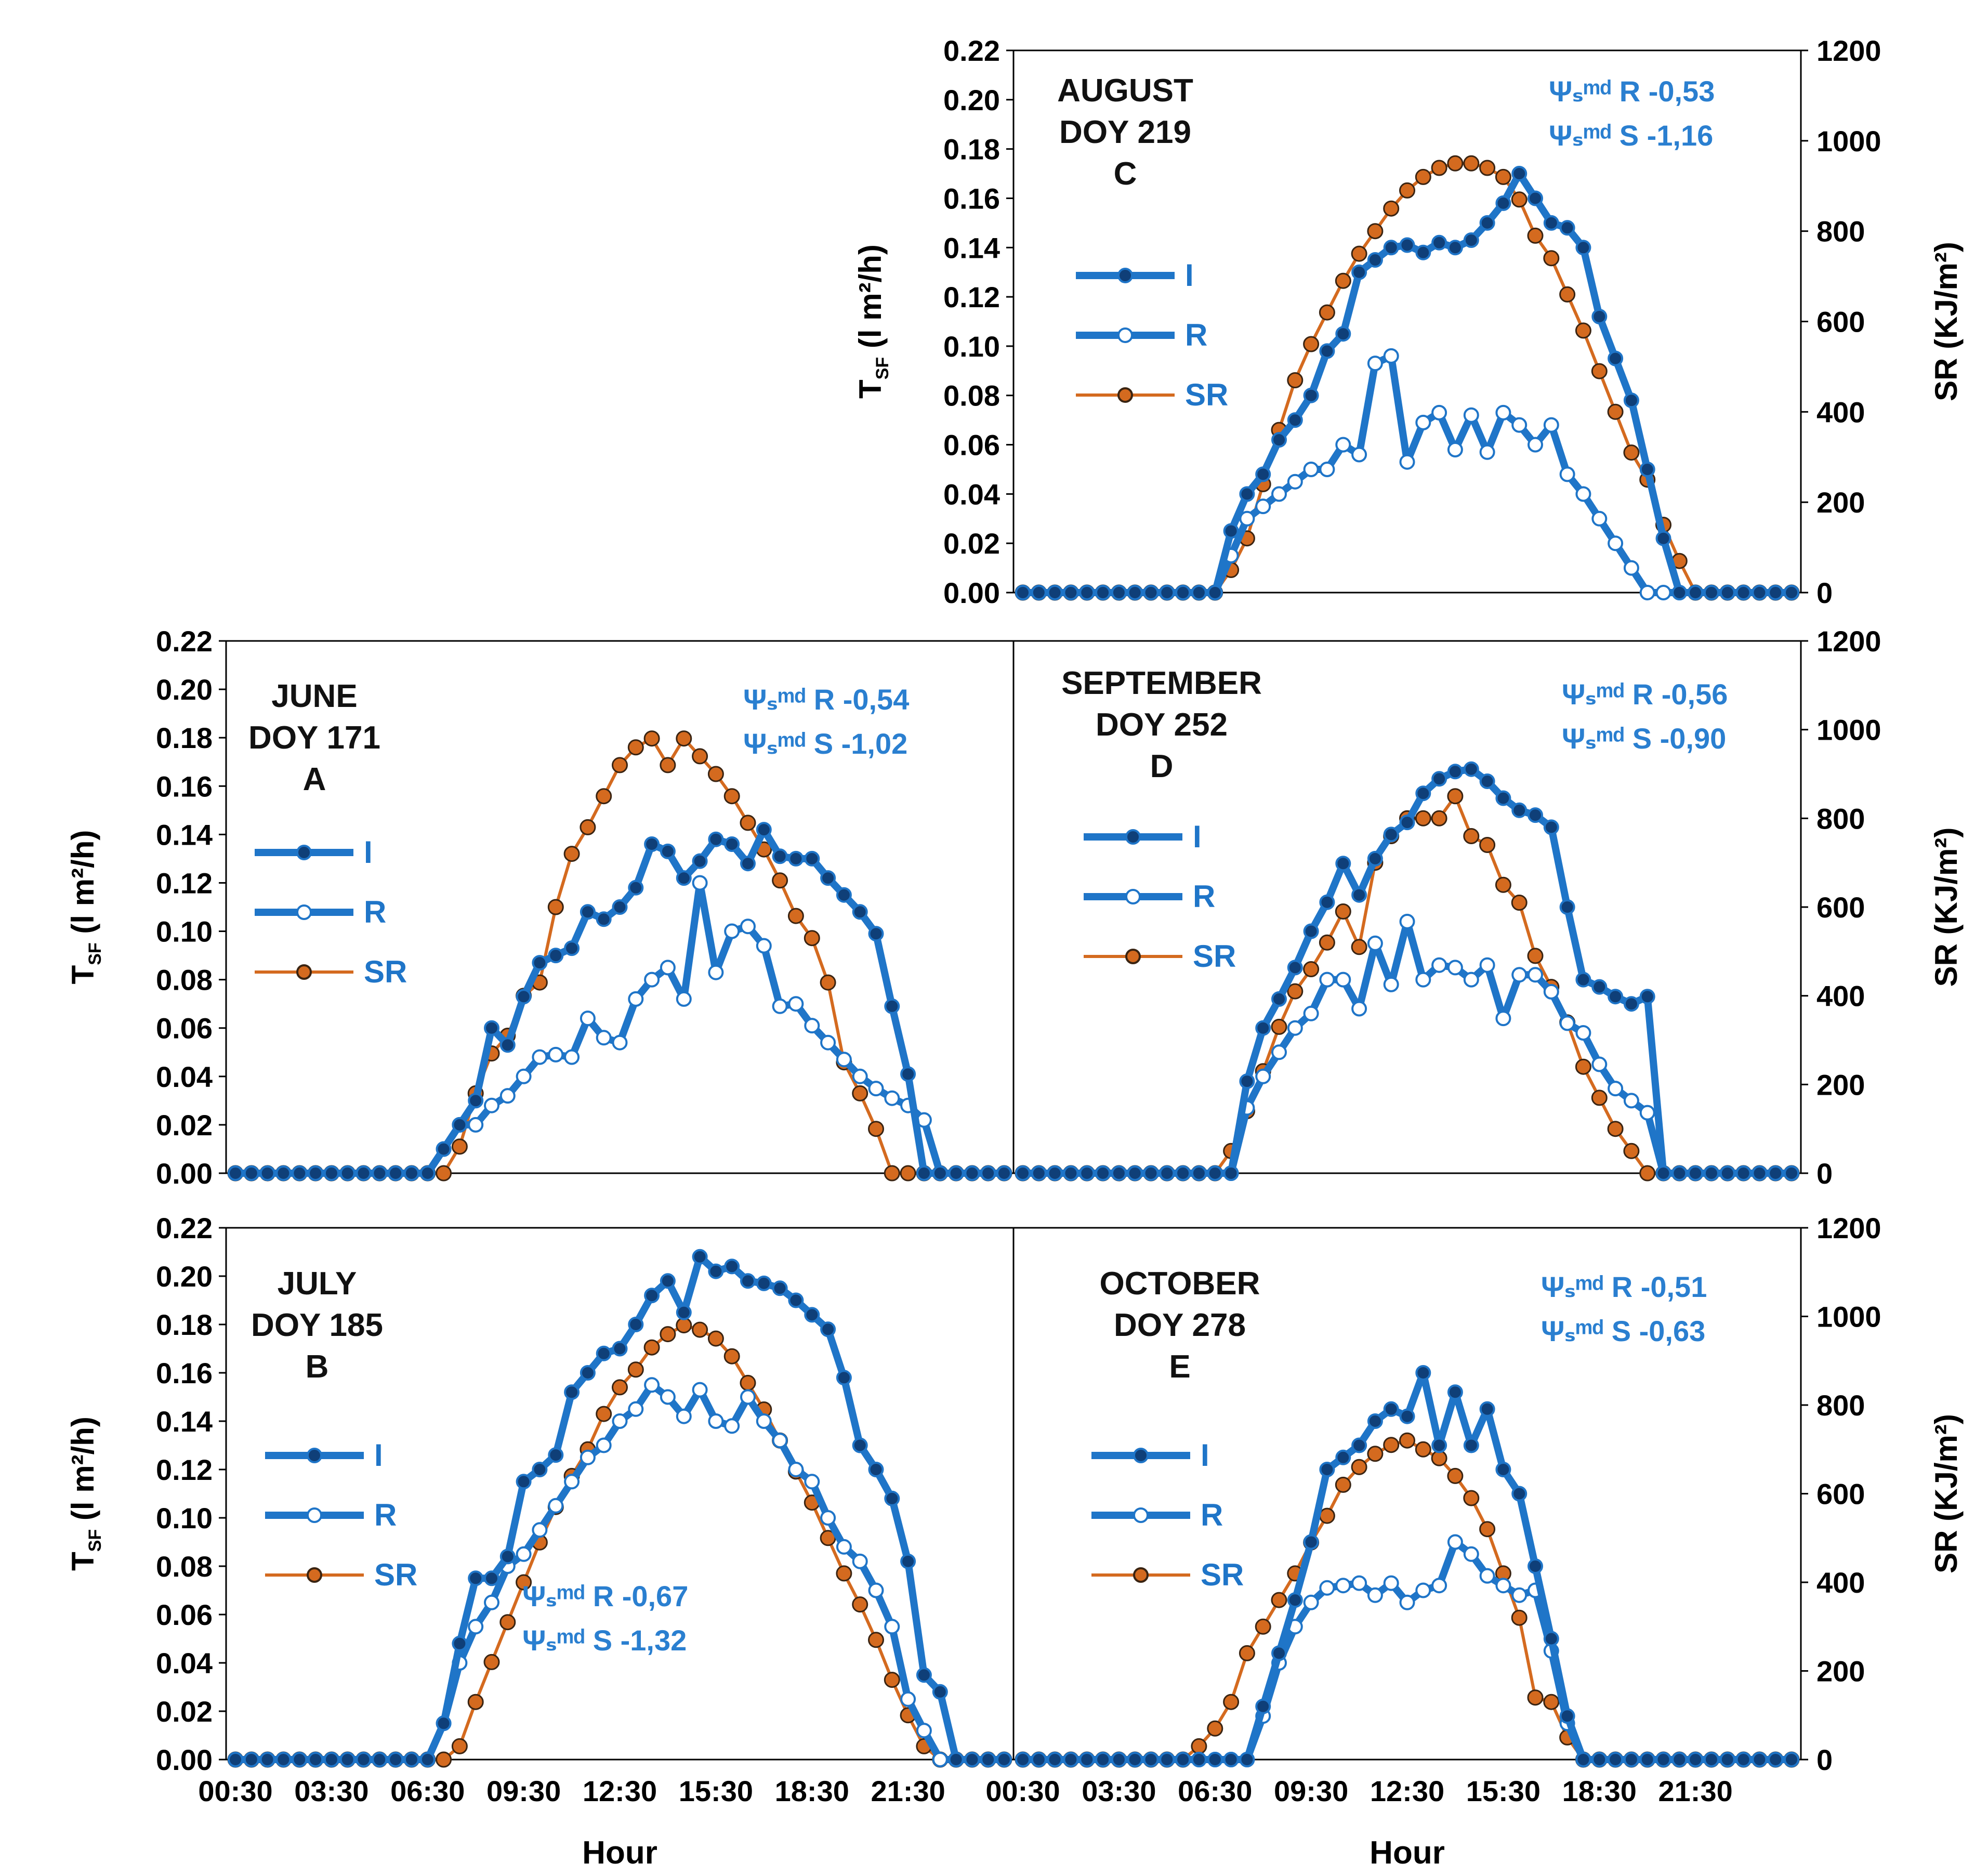  I want to click on y-tick-label-right: 400, so click(1840, 996).